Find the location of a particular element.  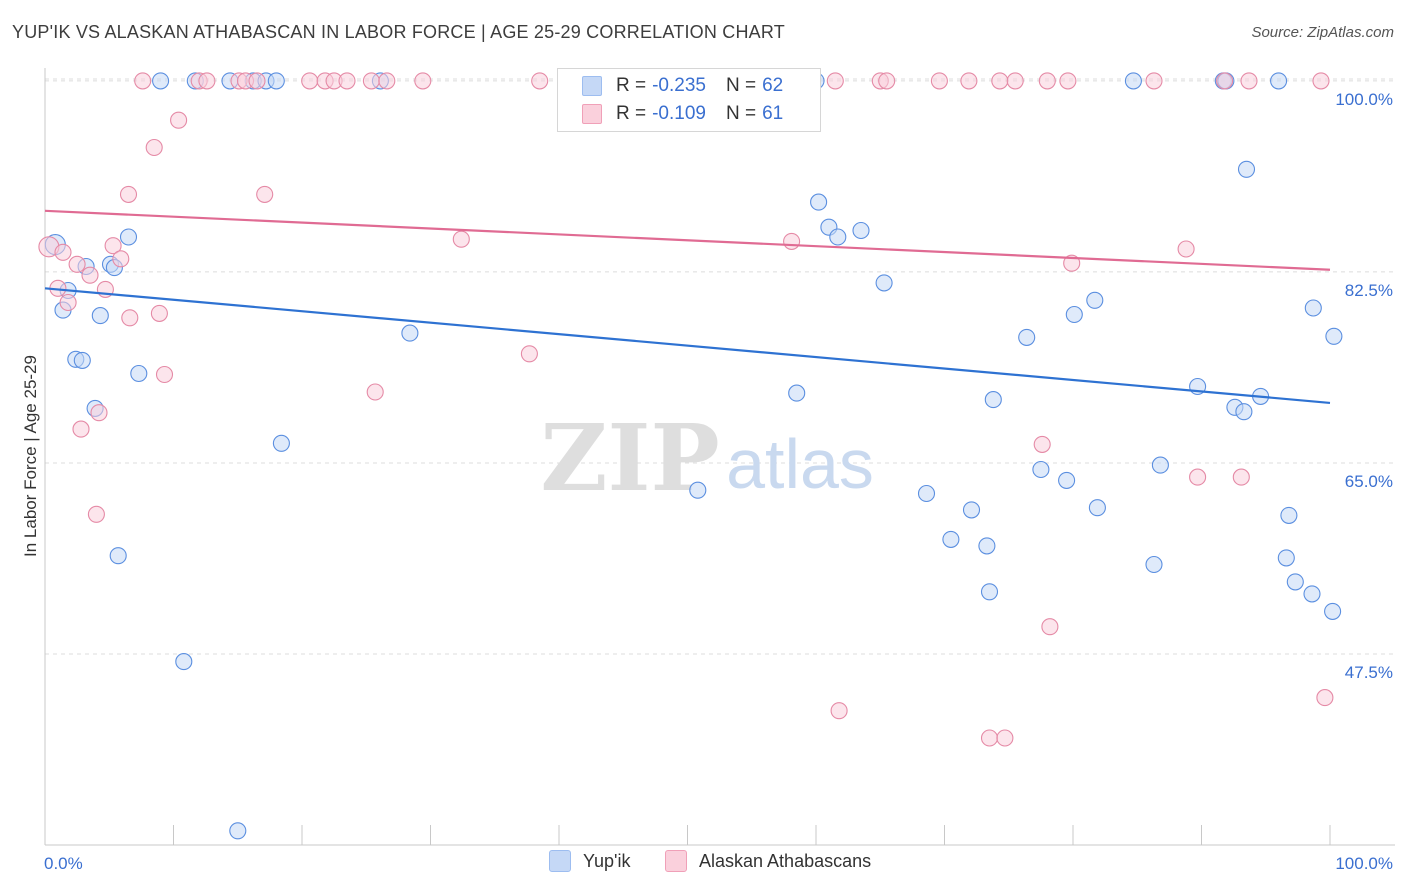

legend-r-label: R = is located at coordinates (631, 85).